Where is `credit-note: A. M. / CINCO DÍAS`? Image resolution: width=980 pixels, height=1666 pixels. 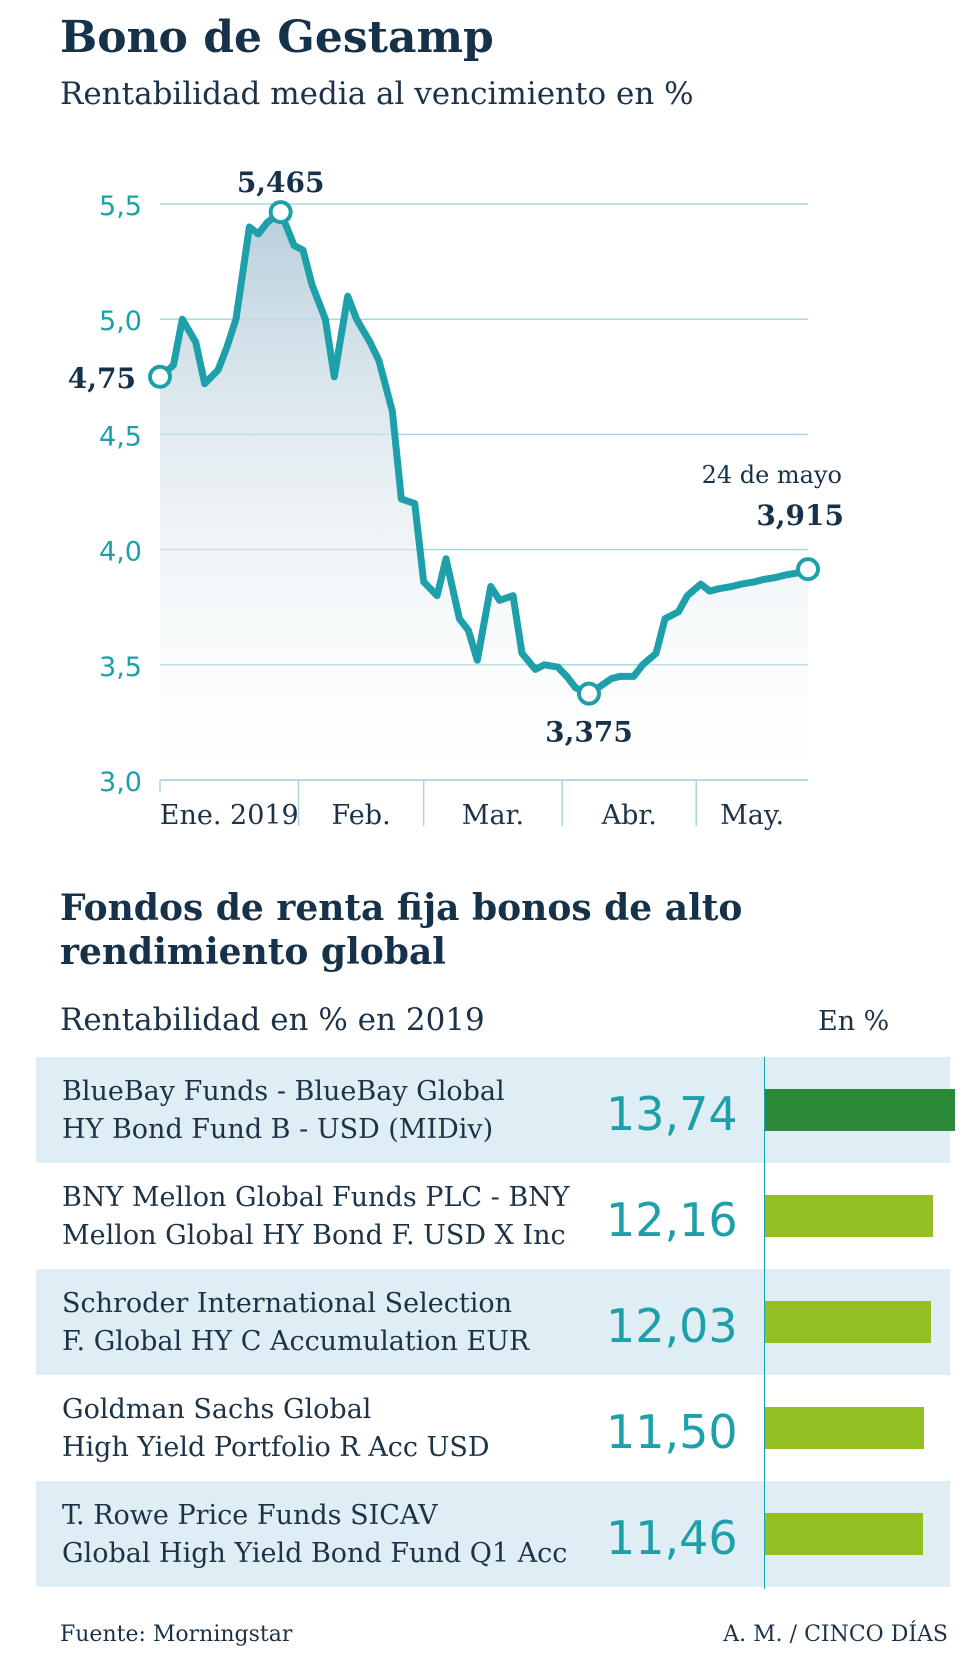
credit-note: A. M. / CINCO DÍAS is located at coordinates (835, 1634).